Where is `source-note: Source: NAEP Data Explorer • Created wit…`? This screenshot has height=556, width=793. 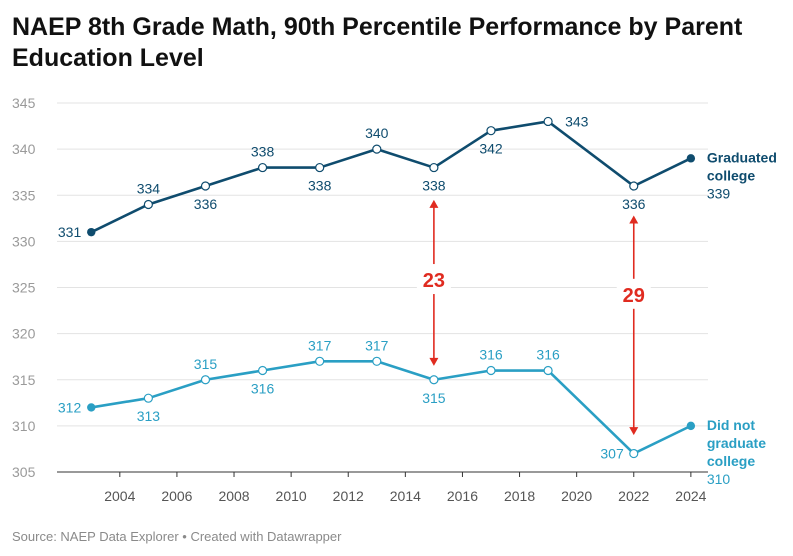 source-note: Source: NAEP Data Explorer • Created wit… is located at coordinates (177, 536).